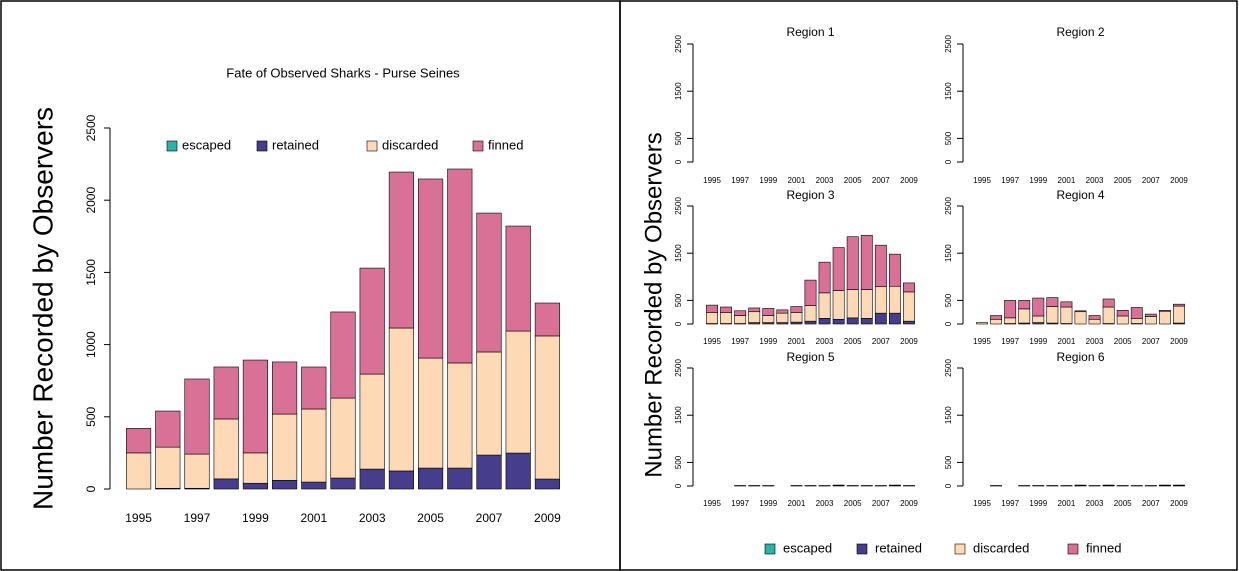 Image resolution: width=1239 pixels, height=571 pixels. Describe the element at coordinates (807, 547) in the screenshot. I see `legend-label: escaped` at that location.